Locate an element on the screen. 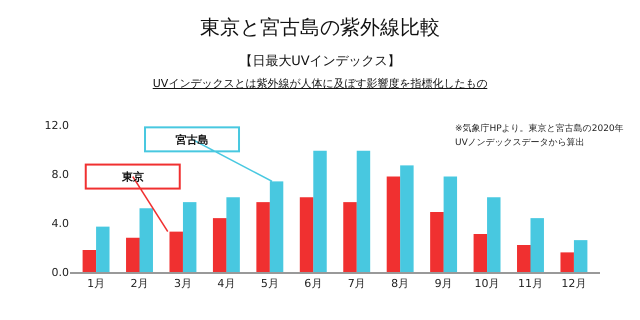  x-tick-label: 12月 is located at coordinates (573, 283).